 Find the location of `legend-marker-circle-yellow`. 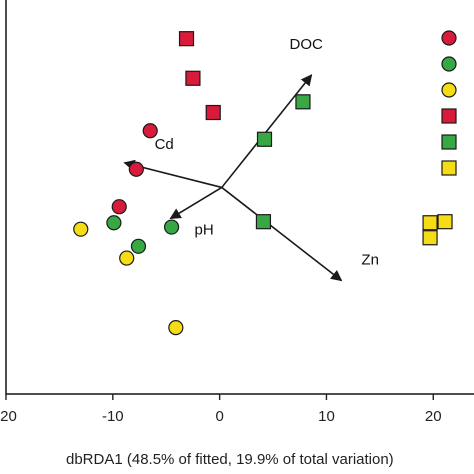

legend-marker-circle-yellow is located at coordinates (449, 90).